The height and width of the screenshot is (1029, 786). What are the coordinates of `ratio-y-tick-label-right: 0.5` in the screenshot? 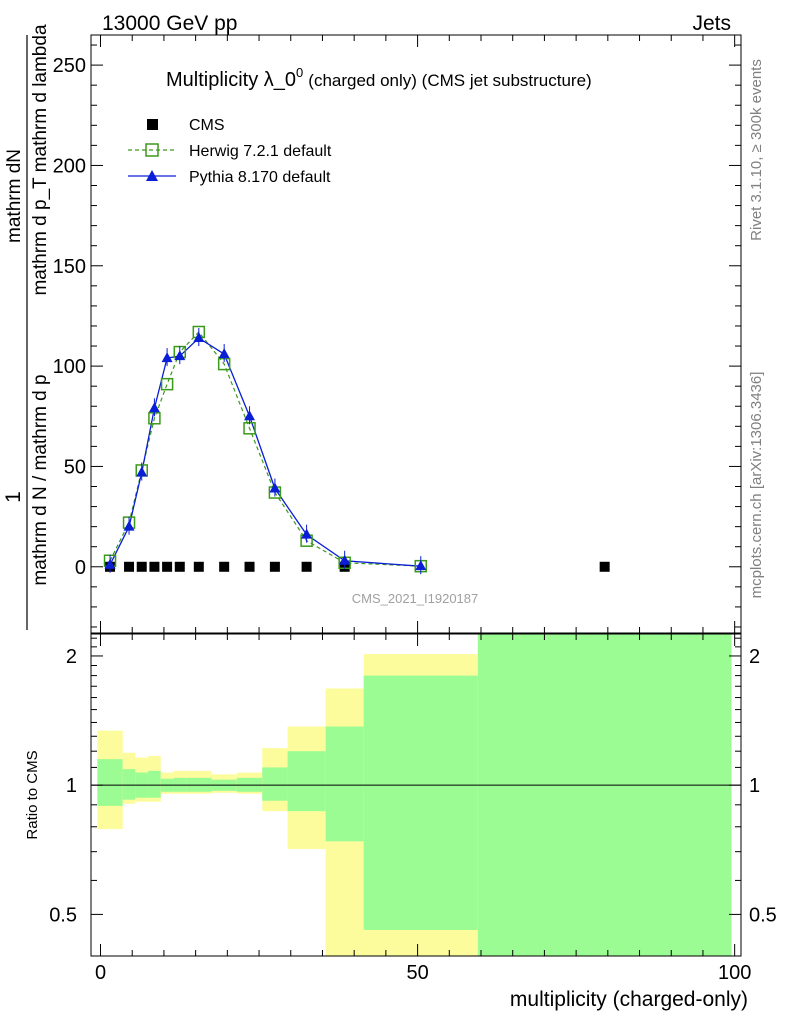 It's located at (763, 915).